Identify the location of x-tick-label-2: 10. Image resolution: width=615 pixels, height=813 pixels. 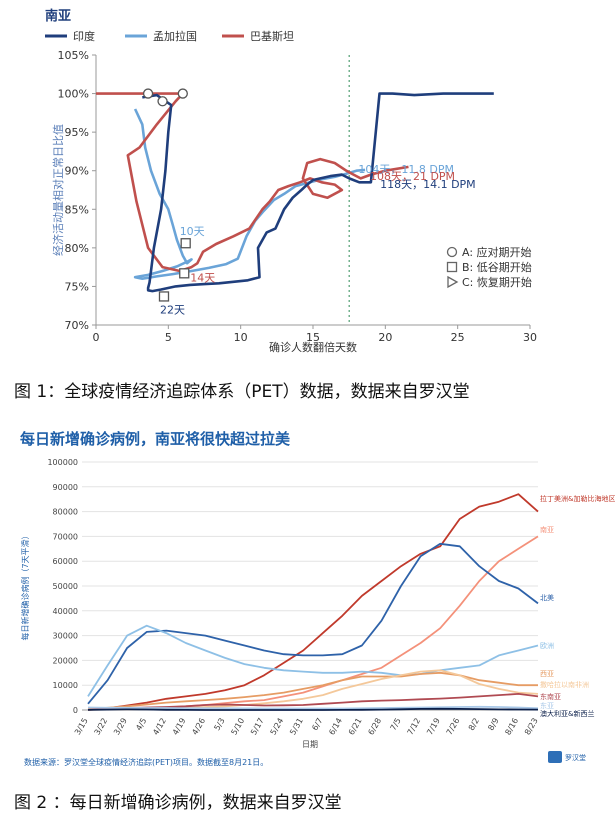
(241, 337).